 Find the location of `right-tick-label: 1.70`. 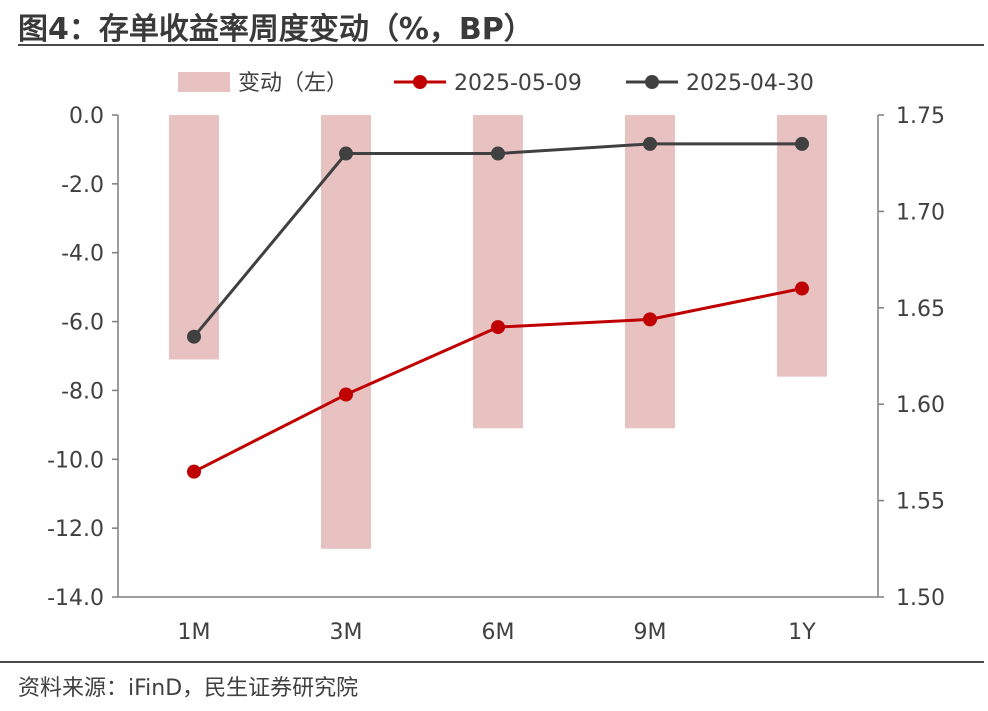

right-tick-label: 1.70 is located at coordinates (920, 212).